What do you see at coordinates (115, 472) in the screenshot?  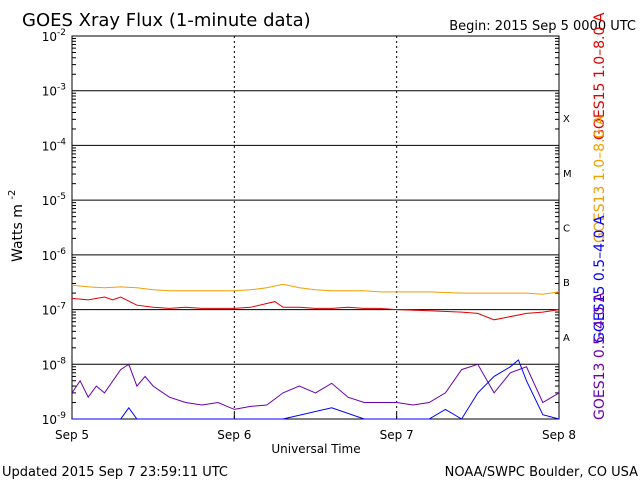 I see `updated-label: Updated 2015 Sep 7 23:59:11 UTC` at bounding box center [115, 472].